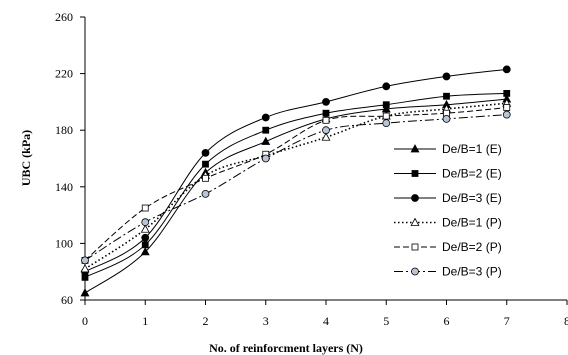 The width and height of the screenshot is (568, 355). What do you see at coordinates (266, 321) in the screenshot?
I see `x-tick-label: 3` at bounding box center [266, 321].